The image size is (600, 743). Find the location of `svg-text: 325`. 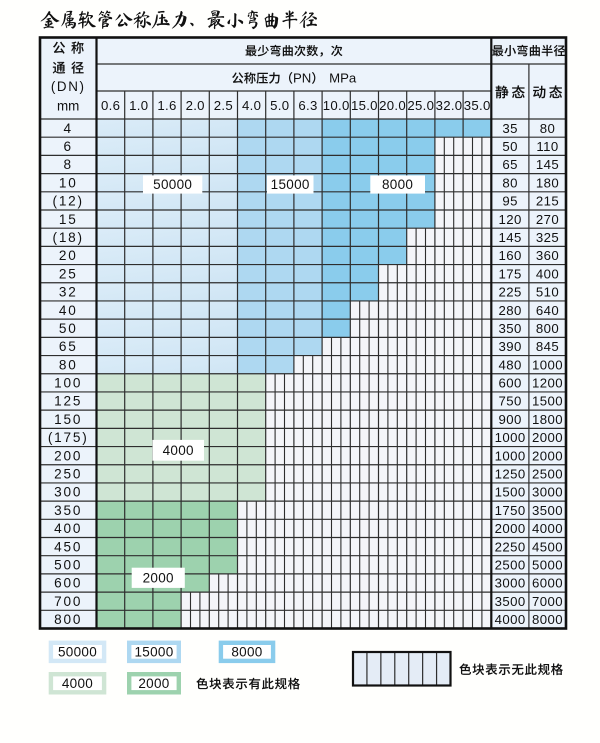

svg-text: 325 is located at coordinates (547, 237).